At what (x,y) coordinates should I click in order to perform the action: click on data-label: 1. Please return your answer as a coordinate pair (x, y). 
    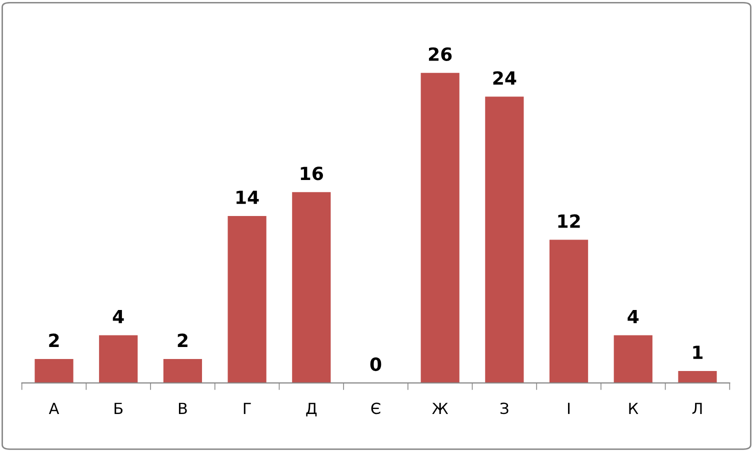
    Looking at the image, I should click on (698, 352).